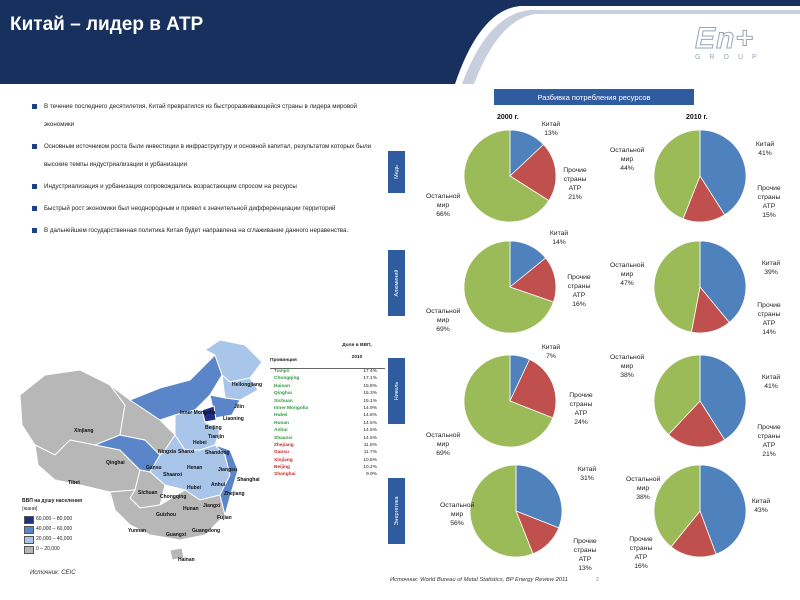 This screenshot has height=600, width=800. What do you see at coordinates (30, 509) in the screenshot?
I see `legend-unit: (юани)` at bounding box center [30, 509].